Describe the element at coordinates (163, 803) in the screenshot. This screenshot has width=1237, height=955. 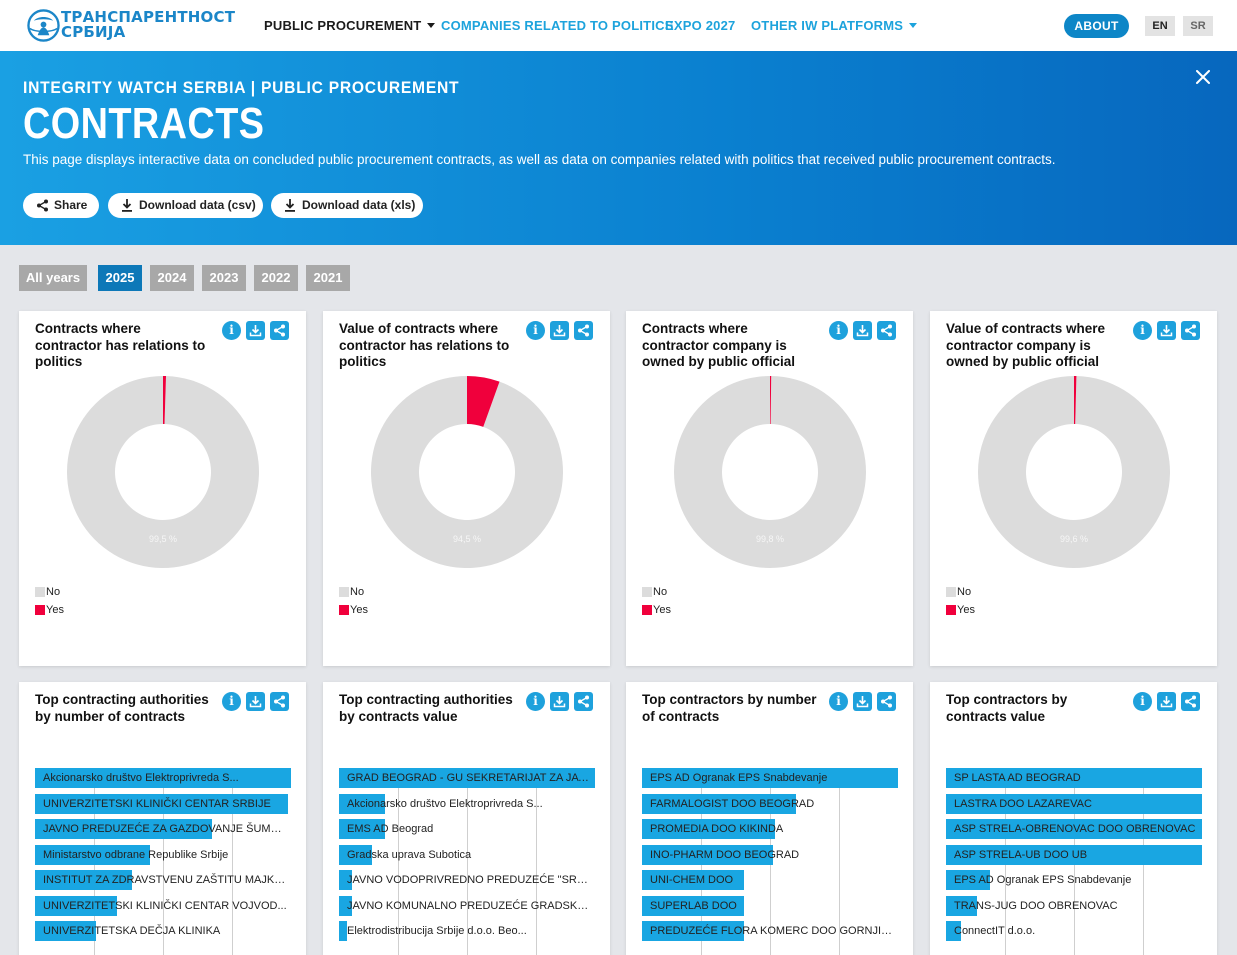
I see `bar-row: UNIVERZITETSKI KLINIČKI CENTAR SRBIJE` at that location.